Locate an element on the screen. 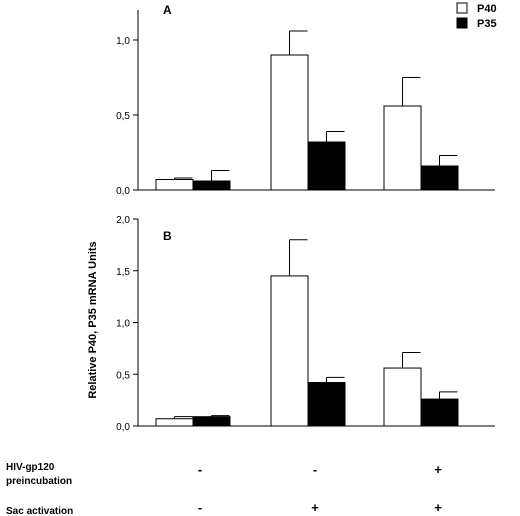 The width and height of the screenshot is (520, 516). panel-b-y-tick-label: 1,5 is located at coordinates (123, 272).